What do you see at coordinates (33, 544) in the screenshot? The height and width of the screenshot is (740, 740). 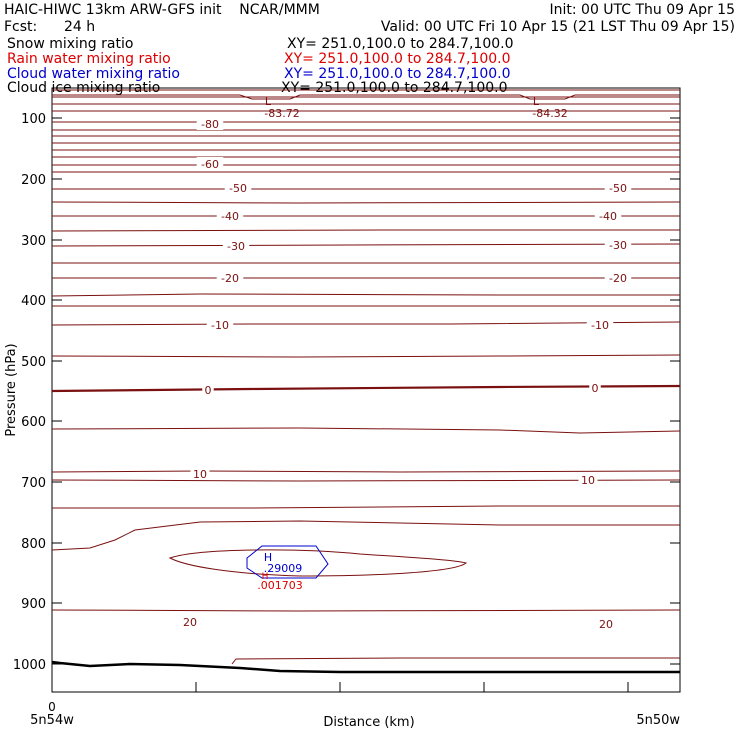 I see `y-tick-label: 800` at bounding box center [33, 544].